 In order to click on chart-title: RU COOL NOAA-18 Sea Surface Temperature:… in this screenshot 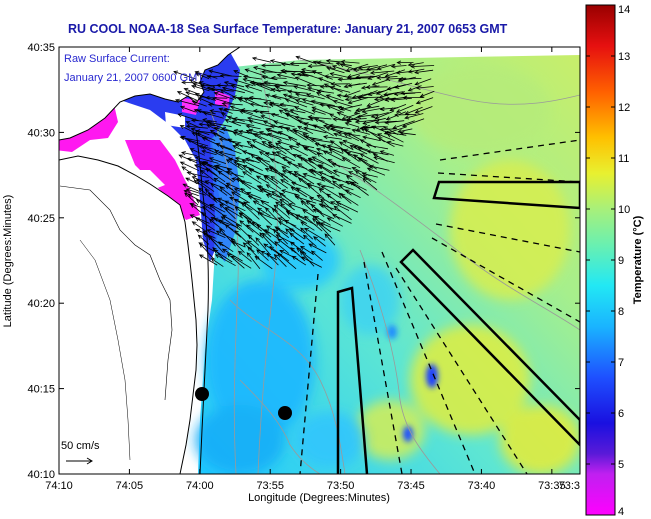, I will do `click(288, 29)`.